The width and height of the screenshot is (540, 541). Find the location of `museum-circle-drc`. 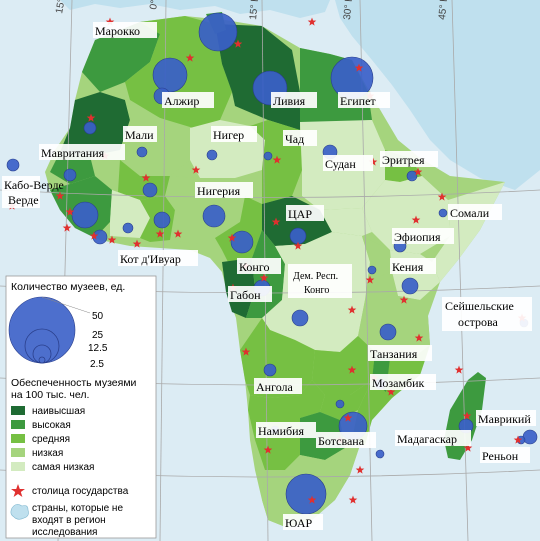

museum-circle-drc is located at coordinates (300, 318).